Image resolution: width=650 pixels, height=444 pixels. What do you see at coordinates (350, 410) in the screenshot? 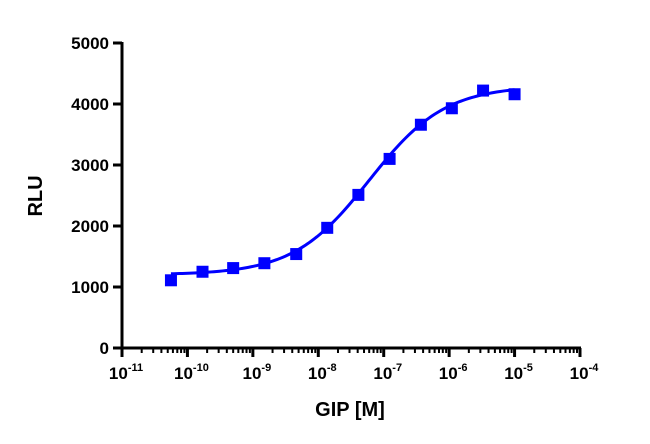
I see `x-axis-title: GIP [M]` at bounding box center [350, 410].